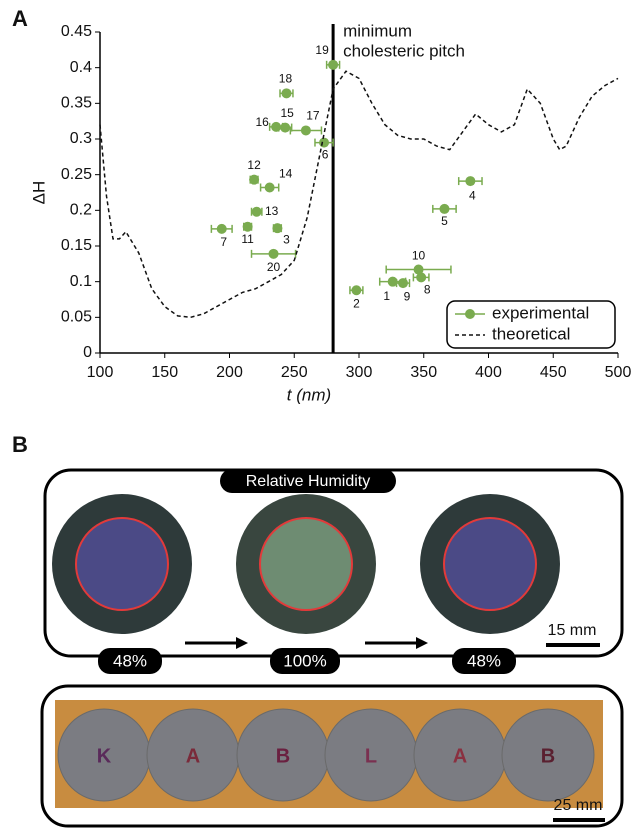 Image resolution: width=636 pixels, height=831 pixels. What do you see at coordinates (572, 630) in the screenshot?
I see `scale-label: 15 mm` at bounding box center [572, 630].